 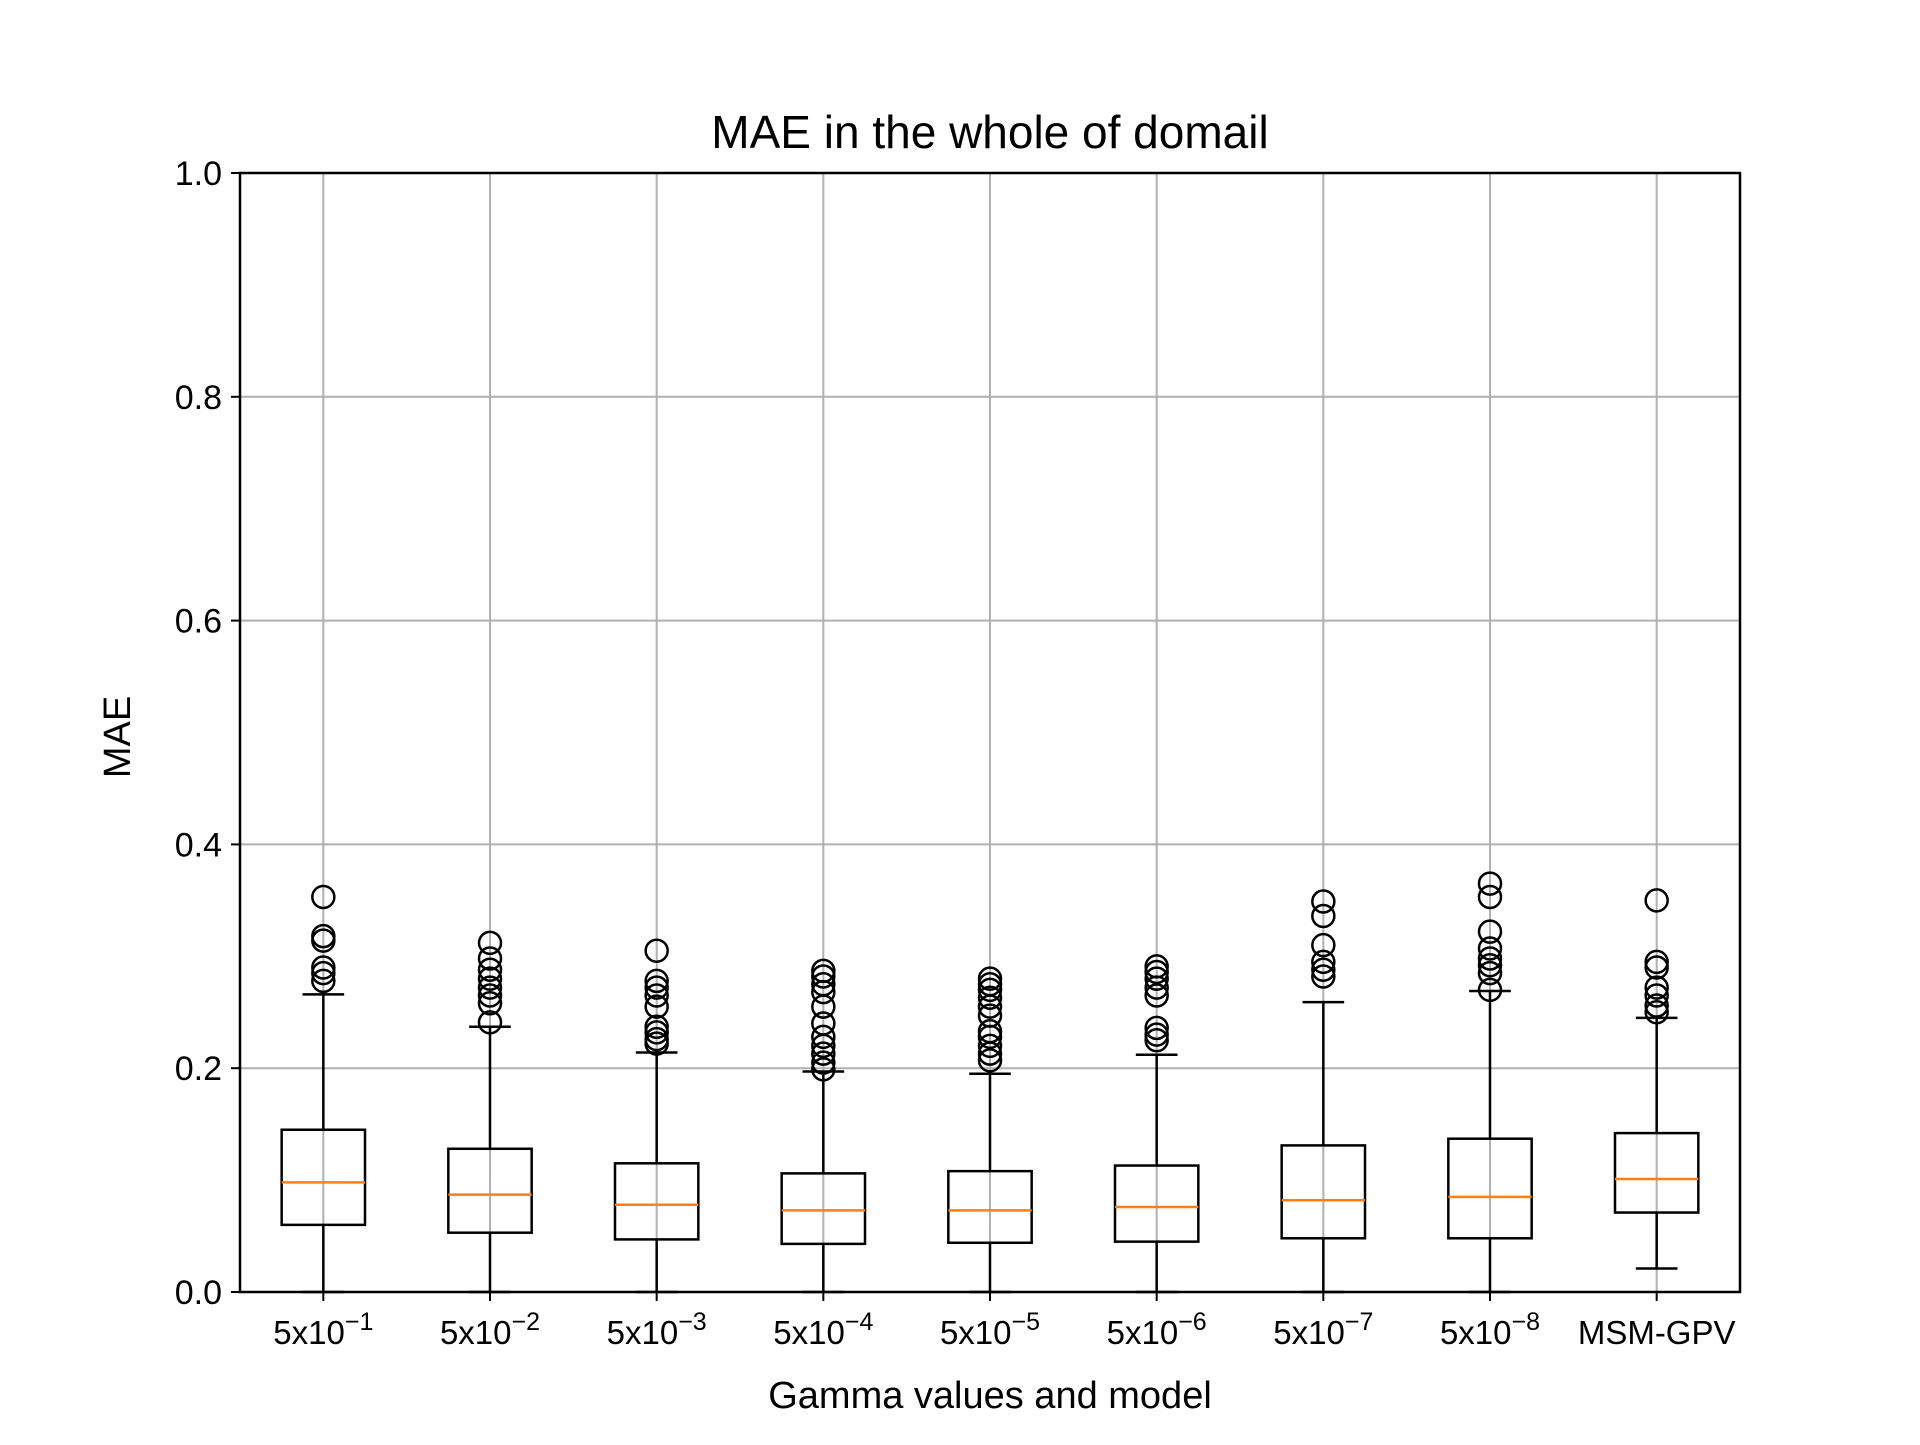 What do you see at coordinates (198, 174) in the screenshot?
I see `y-tick-label: 1.0` at bounding box center [198, 174].